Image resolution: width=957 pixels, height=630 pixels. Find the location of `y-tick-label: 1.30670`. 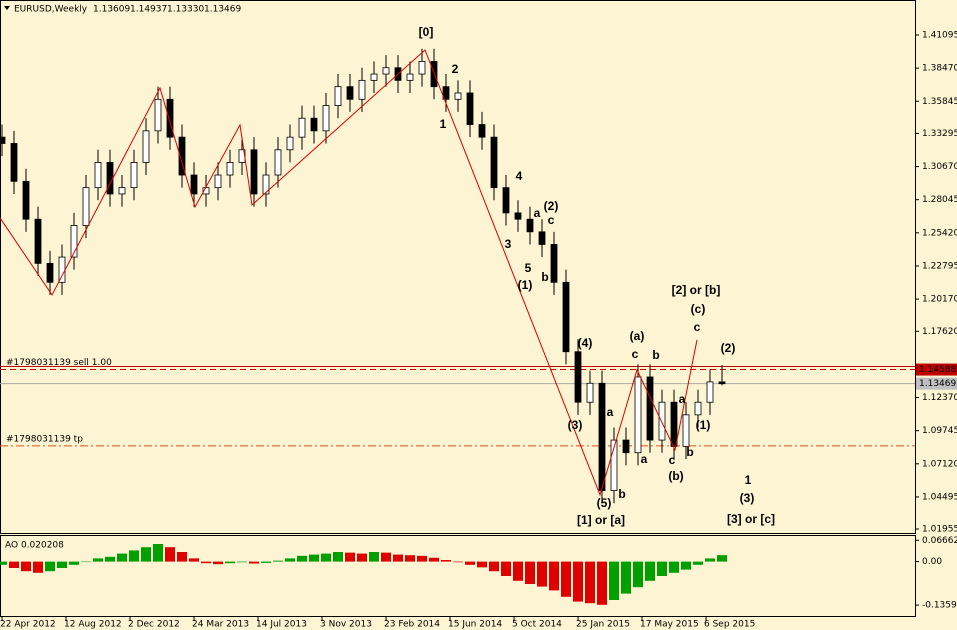

y-tick-label: 1.30670 is located at coordinates (939, 167).